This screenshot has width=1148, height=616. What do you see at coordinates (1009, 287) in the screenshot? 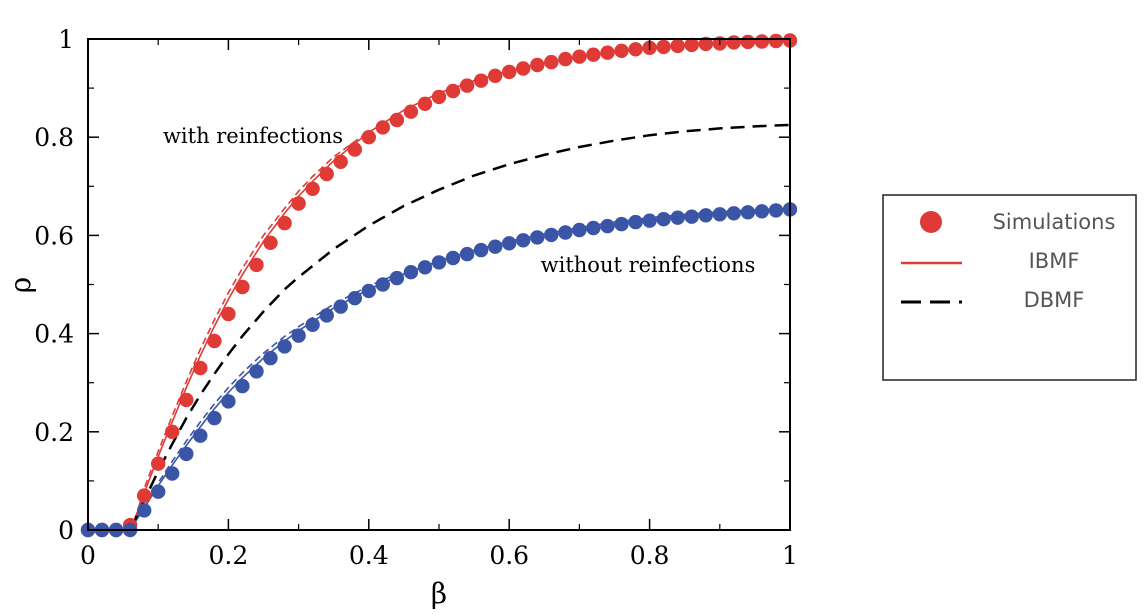
I see `legend: Simulations IBMF DBMF` at bounding box center [1009, 287].